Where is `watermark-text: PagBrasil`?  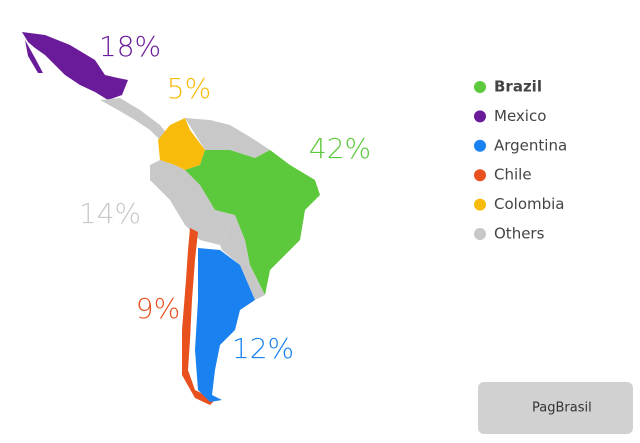 watermark-text: PagBrasil is located at coordinates (562, 408).